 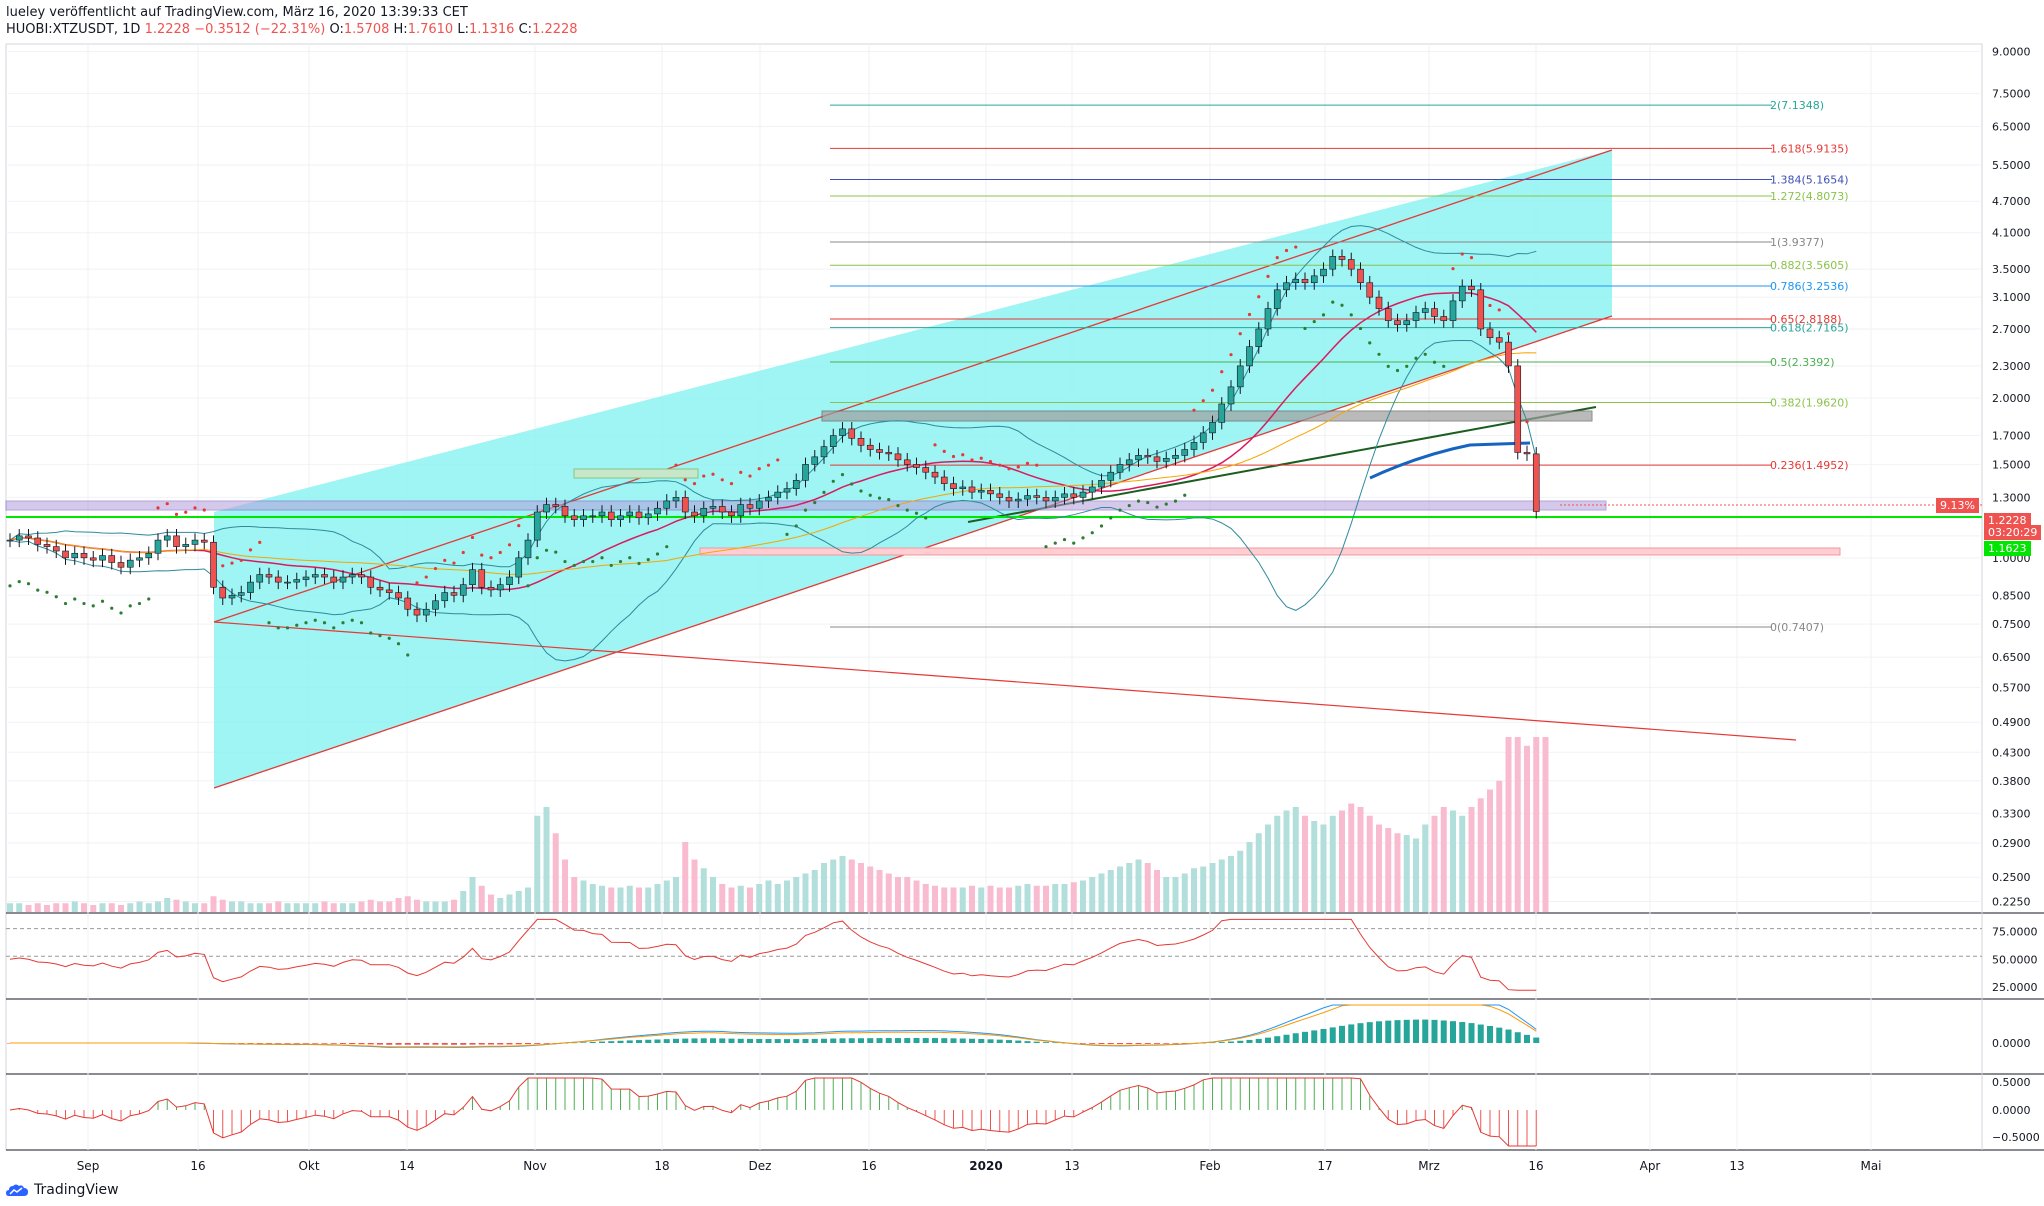 What do you see at coordinates (2007, 548) in the screenshot?
I see `price-tag: 1.1623` at bounding box center [2007, 548].